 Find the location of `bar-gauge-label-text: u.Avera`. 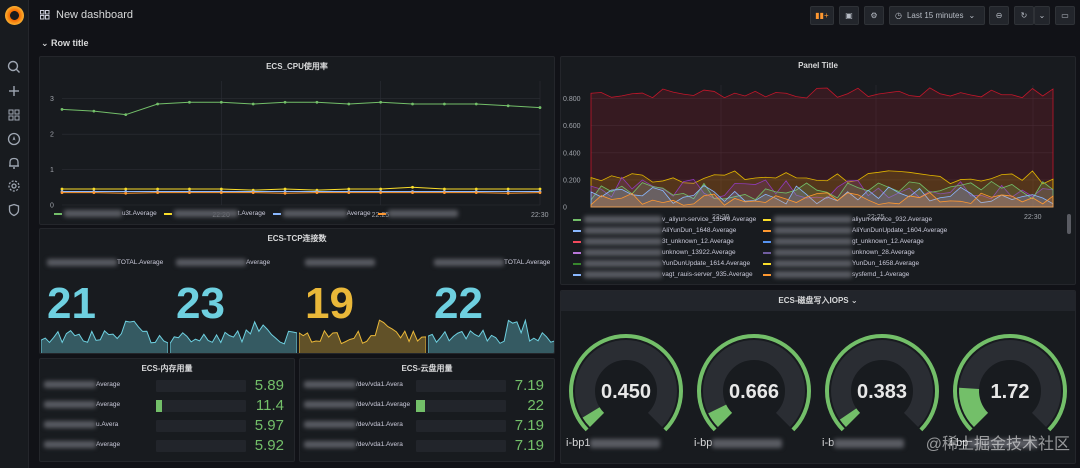

bar-gauge-label-text: u.Avera is located at coordinates (107, 425).